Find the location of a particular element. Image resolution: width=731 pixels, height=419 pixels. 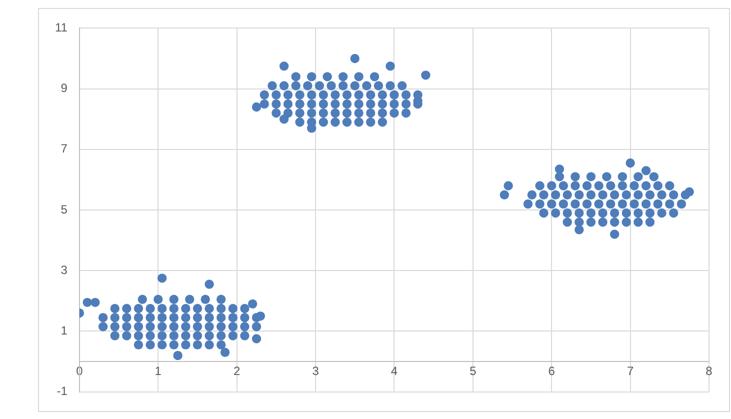

x-tick-label: 1 is located at coordinates (158, 371).